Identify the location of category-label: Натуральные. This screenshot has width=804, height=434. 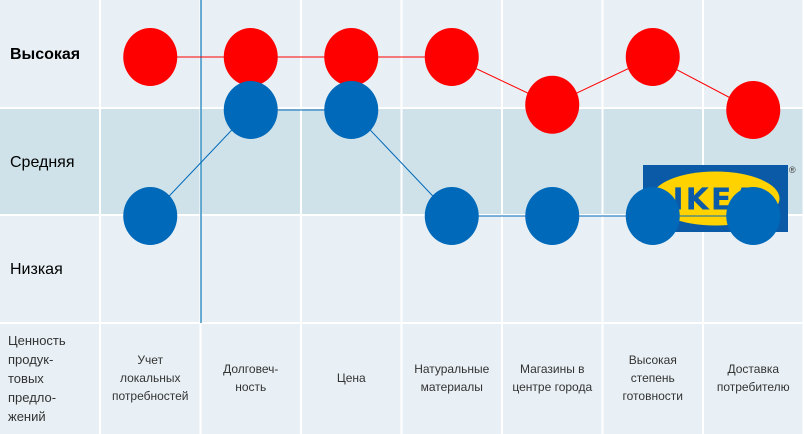
(451, 369).